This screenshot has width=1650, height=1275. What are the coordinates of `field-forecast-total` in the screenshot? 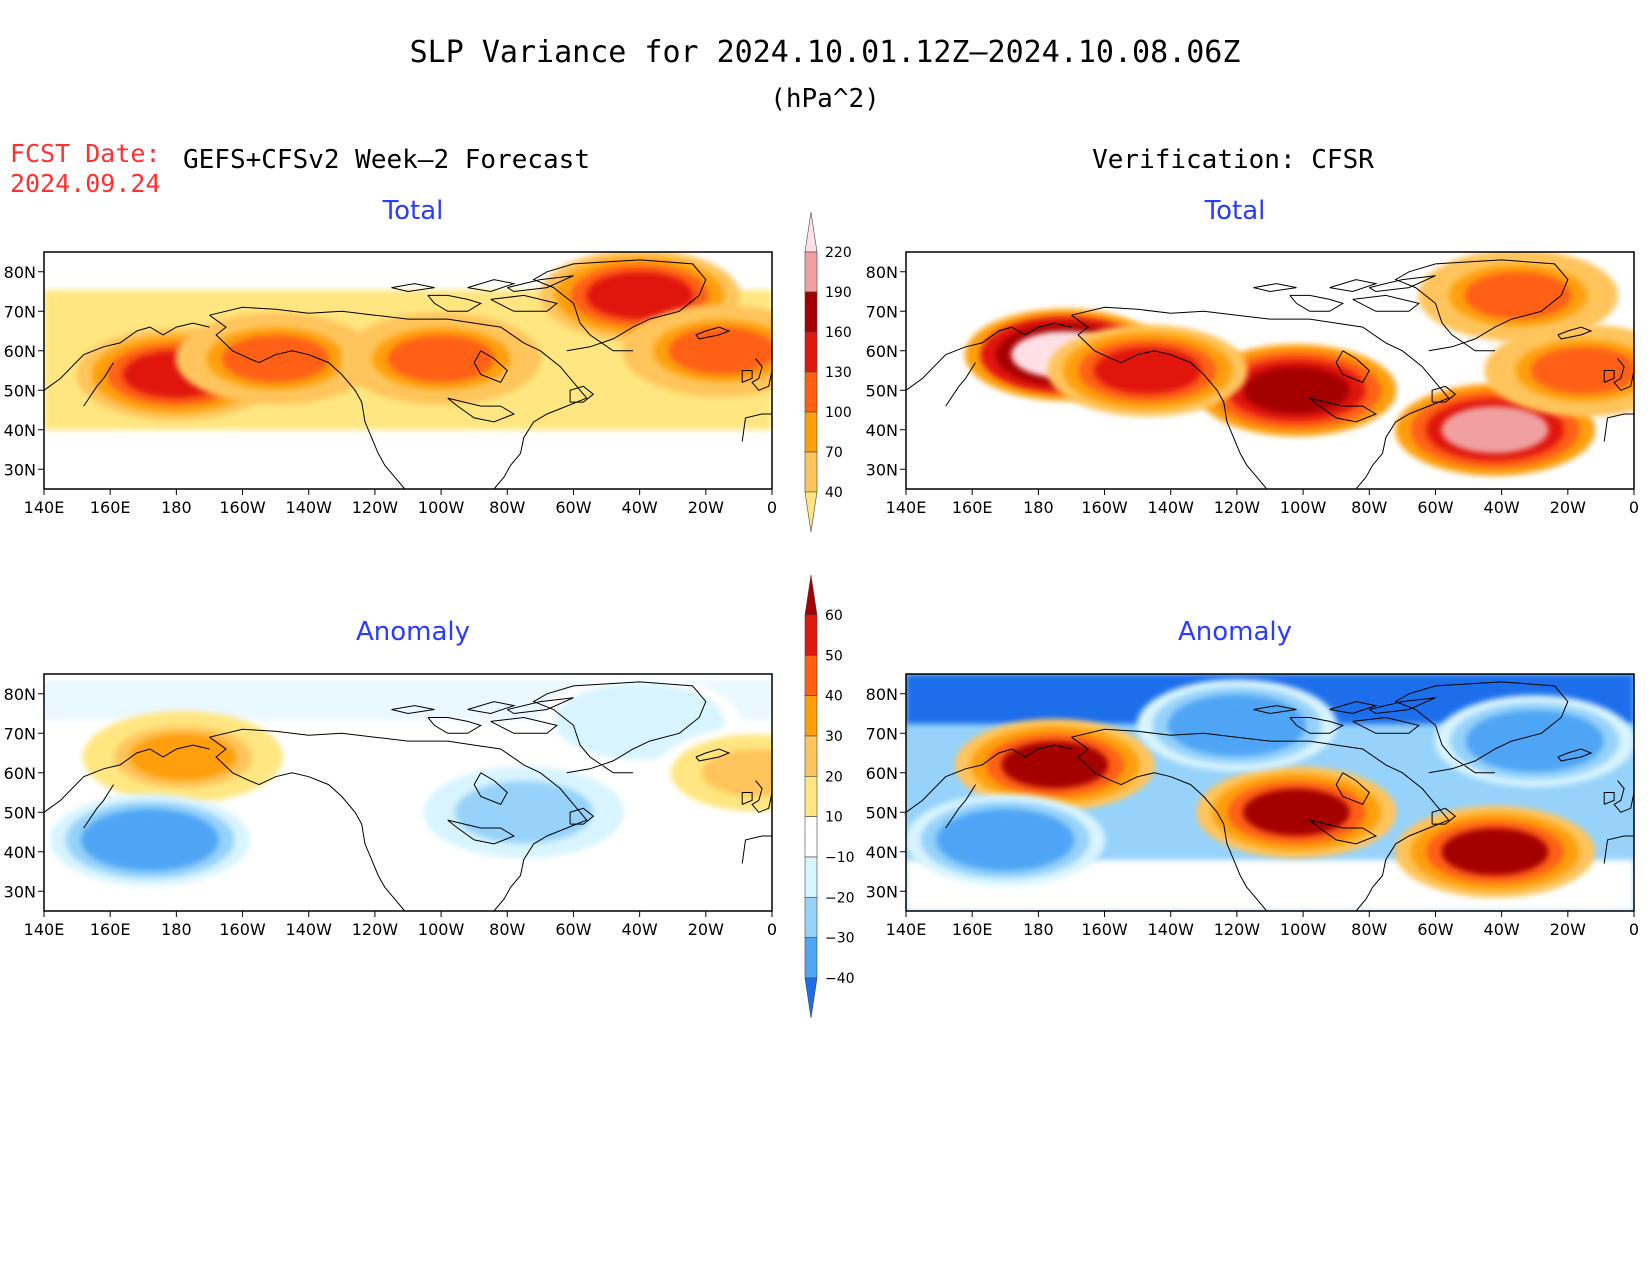 It's located at (408, 370).